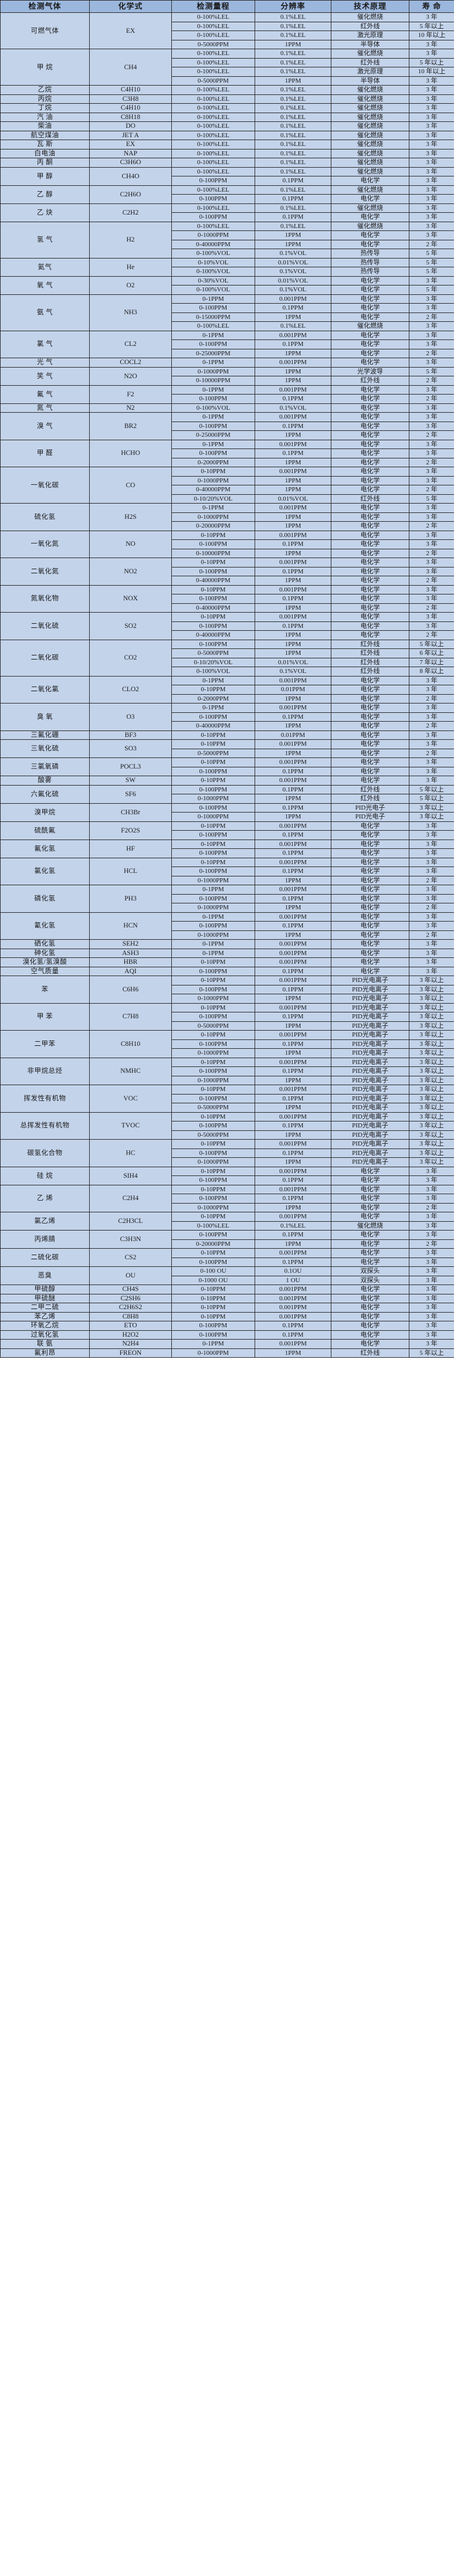 This screenshot has width=454, height=2576. Describe the element at coordinates (130, 1175) in the screenshot. I see `cell-chemical-formula: SIH4` at that location.